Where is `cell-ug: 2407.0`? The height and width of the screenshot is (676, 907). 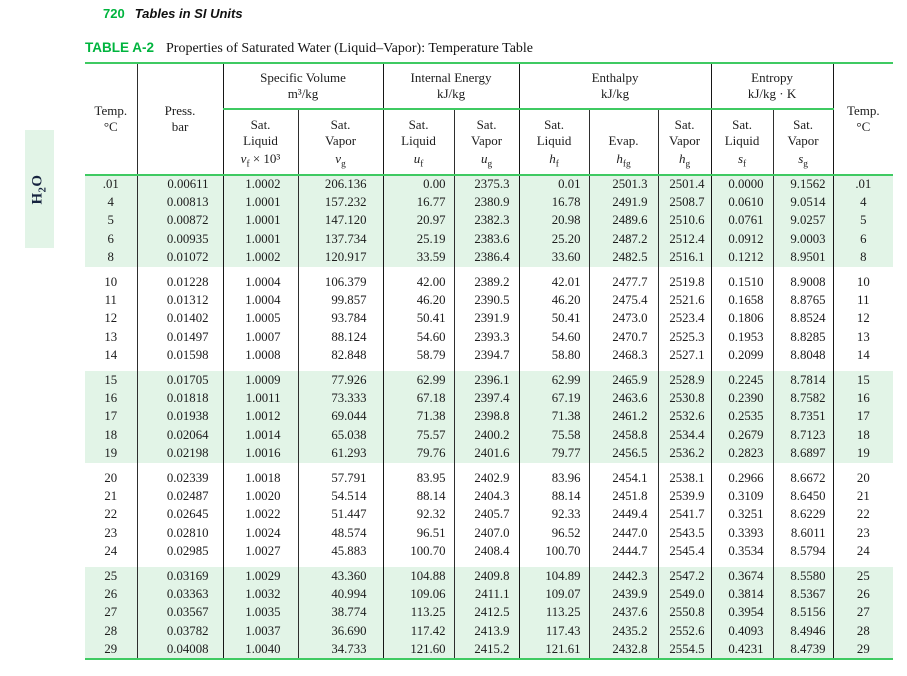
cell-ug: 2407.0 is located at coordinates (486, 533).